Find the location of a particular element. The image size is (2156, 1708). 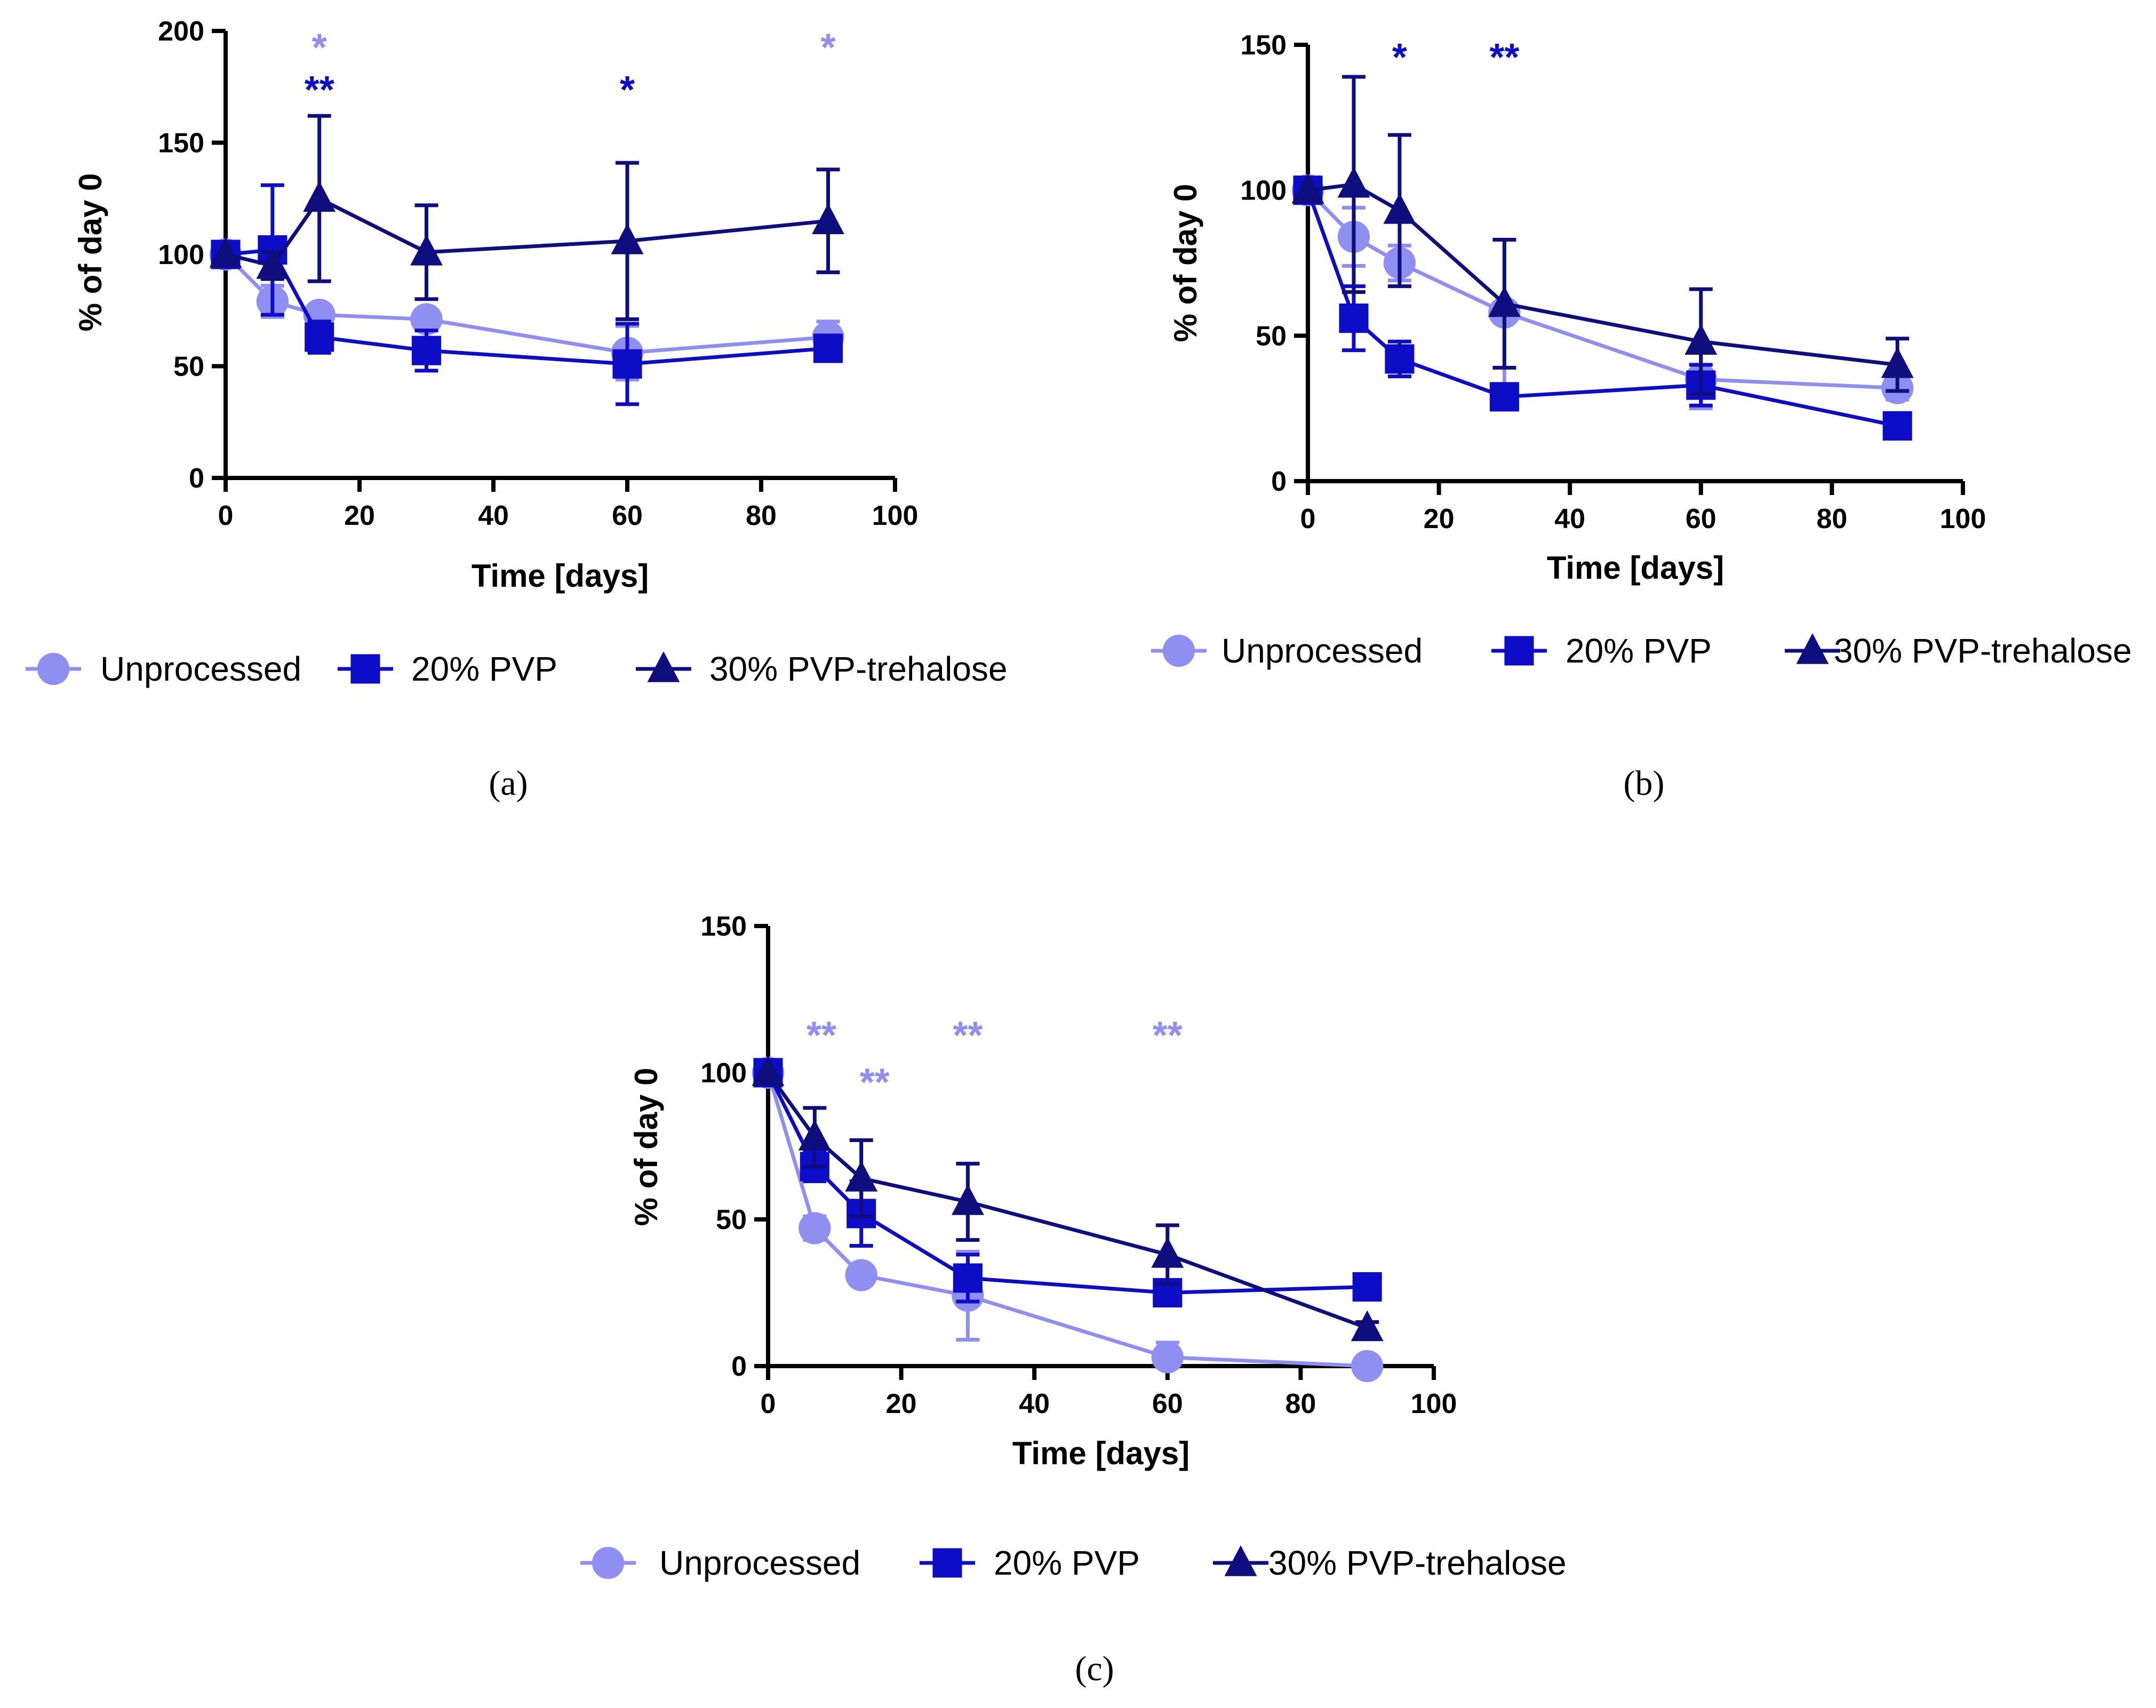

panel-label: (a) is located at coordinates (509, 783).